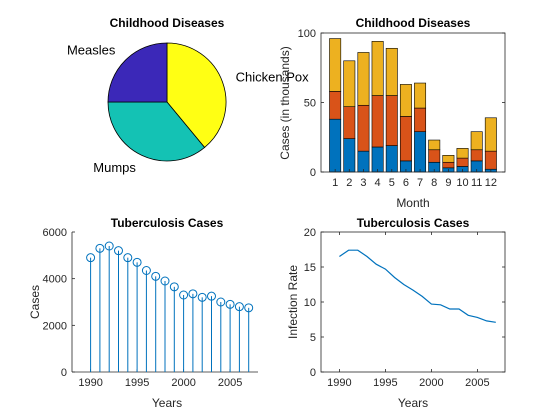  I want to click on y-tick-label: 4000, so click(55, 280).